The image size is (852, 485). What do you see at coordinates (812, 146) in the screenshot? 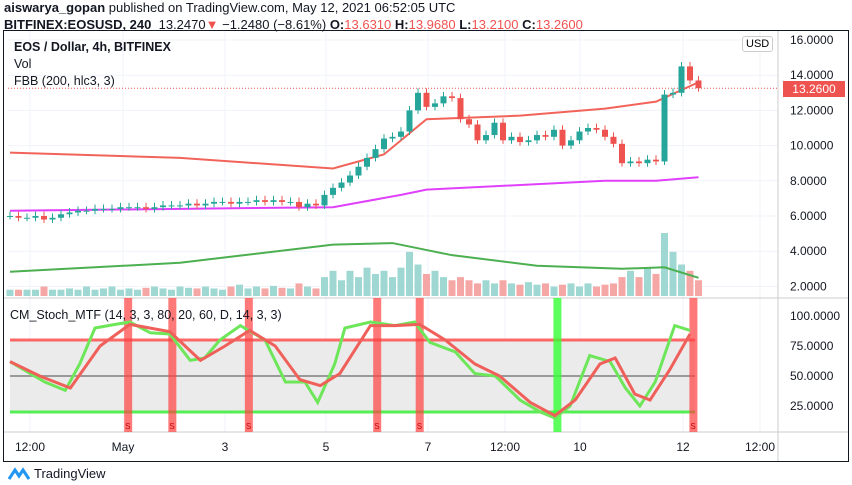
I see `price-tick-label: 10.0000` at bounding box center [812, 146].